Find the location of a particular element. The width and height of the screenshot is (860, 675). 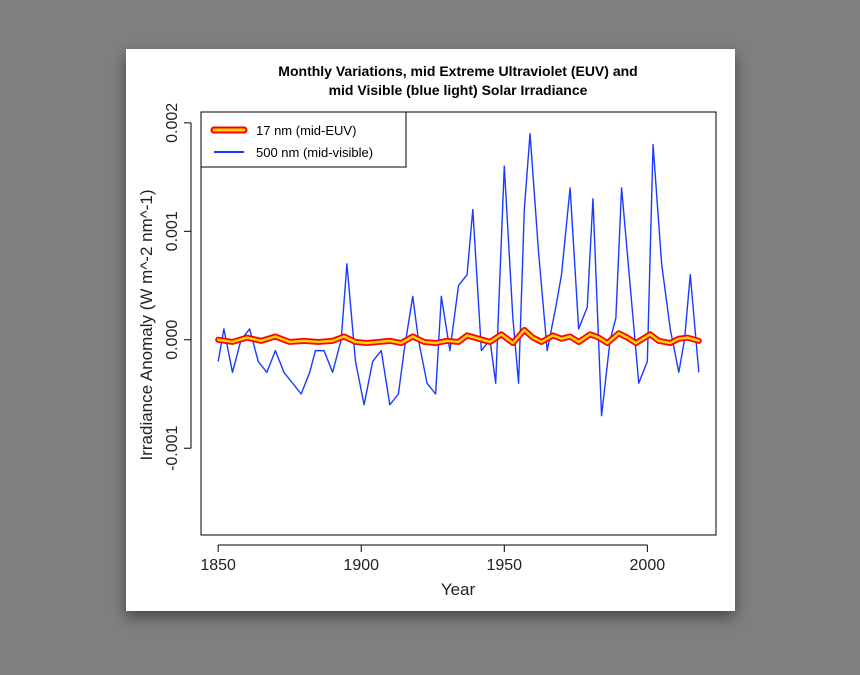

x-axis-title: Year is located at coordinates (458, 589).